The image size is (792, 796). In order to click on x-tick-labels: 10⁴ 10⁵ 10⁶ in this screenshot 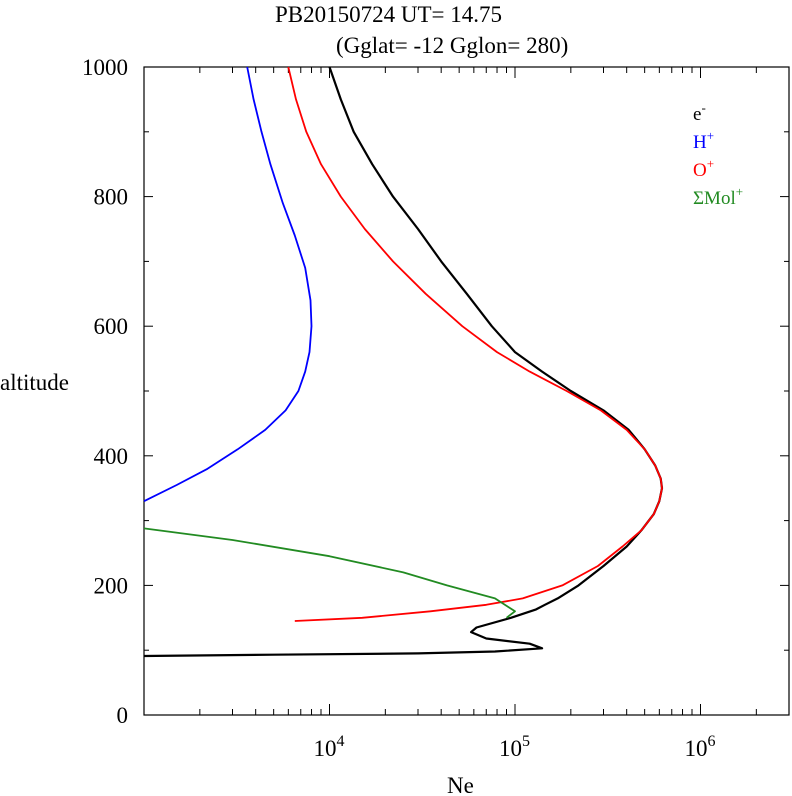, I will do `click(514, 747)`.